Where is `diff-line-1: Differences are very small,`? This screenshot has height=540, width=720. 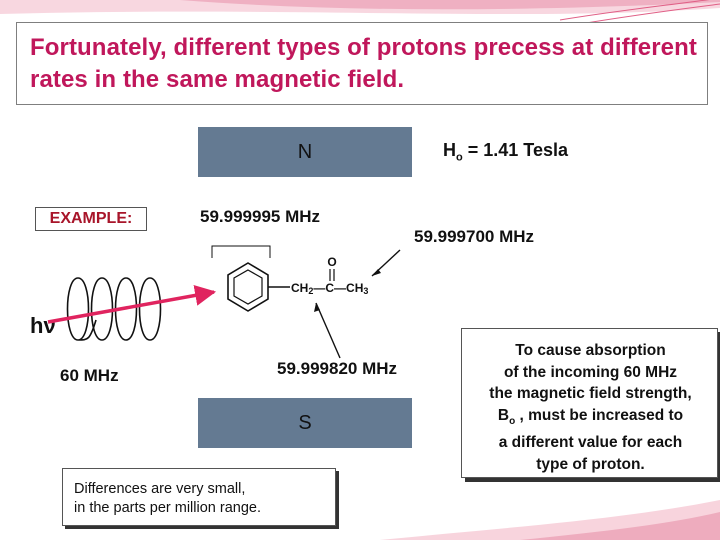 diff-line-1: Differences are very small, is located at coordinates (160, 489).